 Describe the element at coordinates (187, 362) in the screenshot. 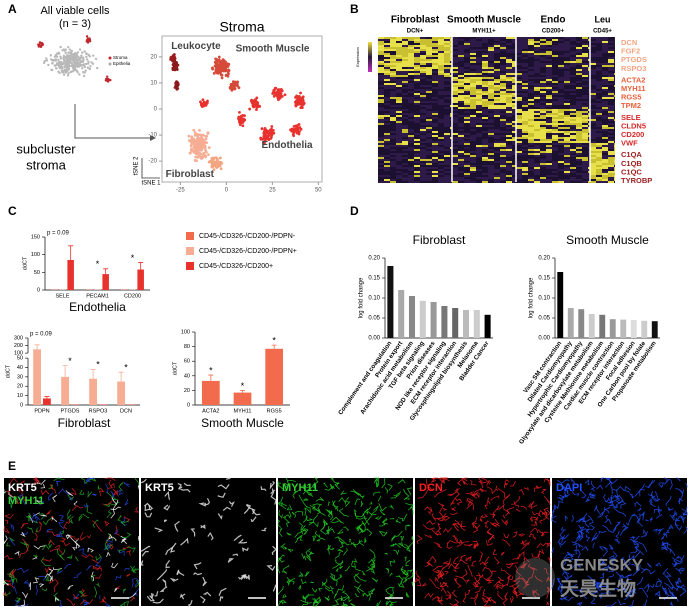

I see `y-tick-label: 60` at that location.